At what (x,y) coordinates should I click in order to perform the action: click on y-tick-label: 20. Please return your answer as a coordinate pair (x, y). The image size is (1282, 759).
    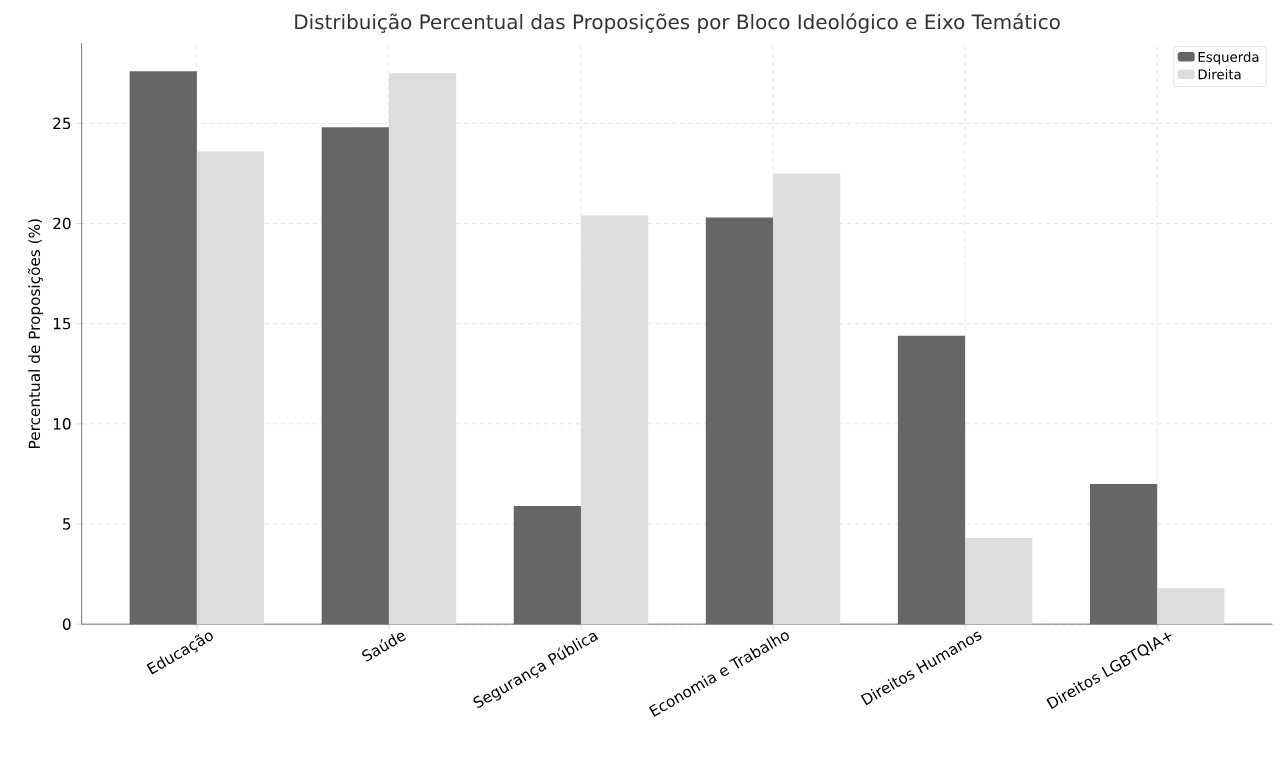
    Looking at the image, I should click on (62, 223).